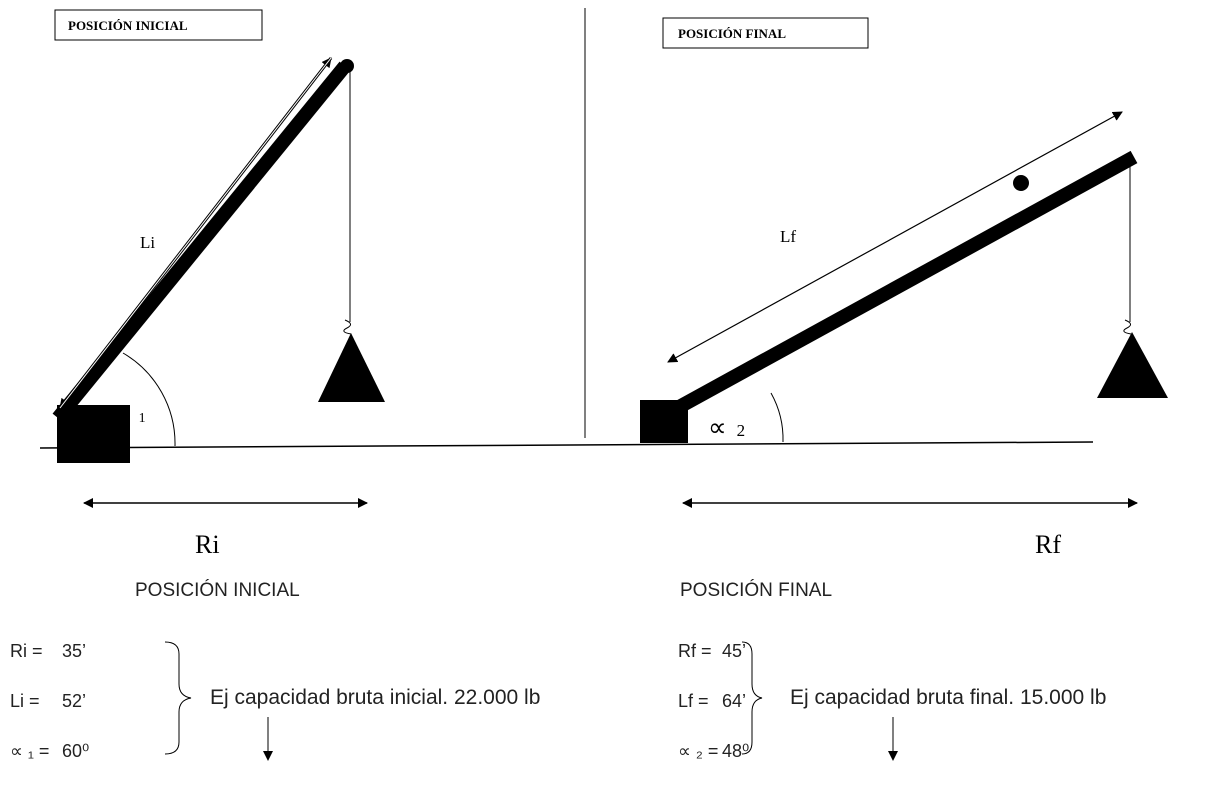  What do you see at coordinates (566, 445) in the screenshot?
I see `ground` at bounding box center [566, 445].